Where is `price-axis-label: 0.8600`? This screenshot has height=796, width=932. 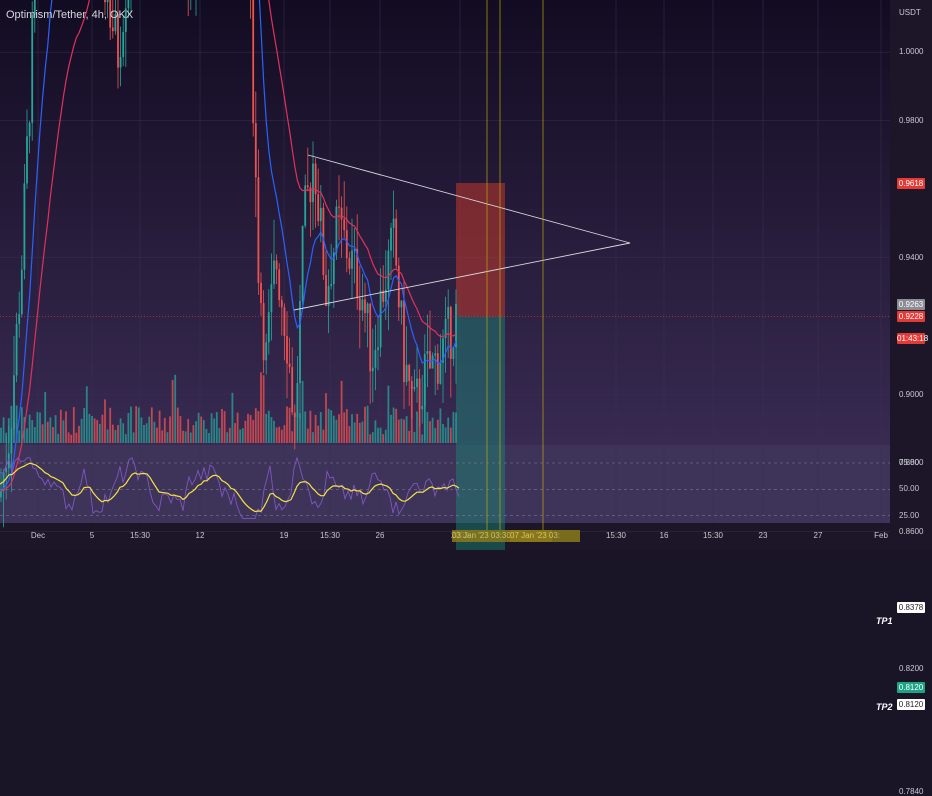 price-axis-label: 0.8600 is located at coordinates (911, 531).